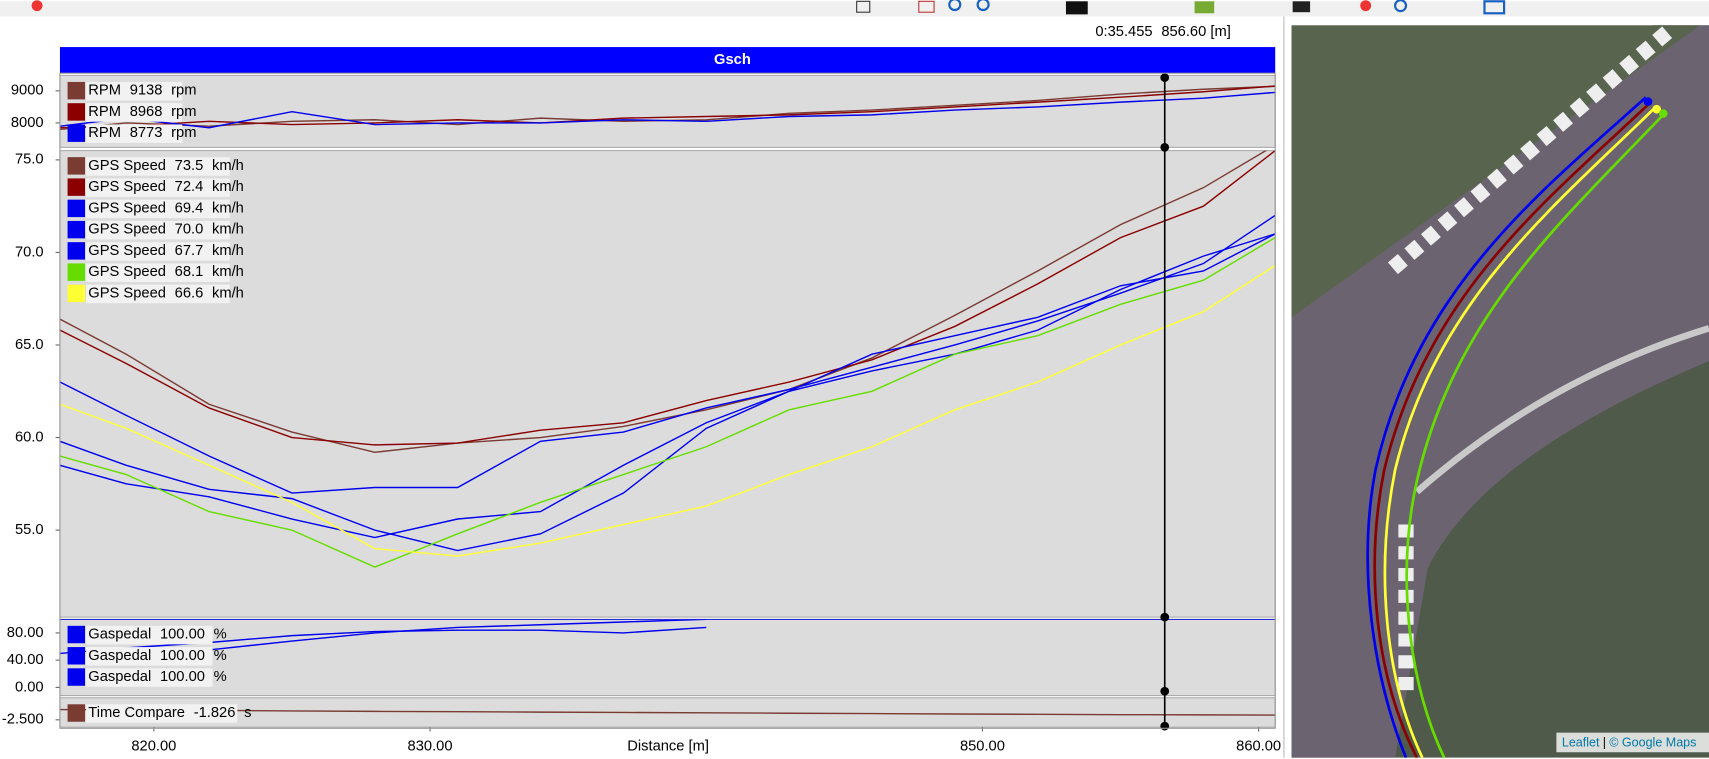 This screenshot has height=759, width=1709. I want to click on panel-bg, so click(667, 111).